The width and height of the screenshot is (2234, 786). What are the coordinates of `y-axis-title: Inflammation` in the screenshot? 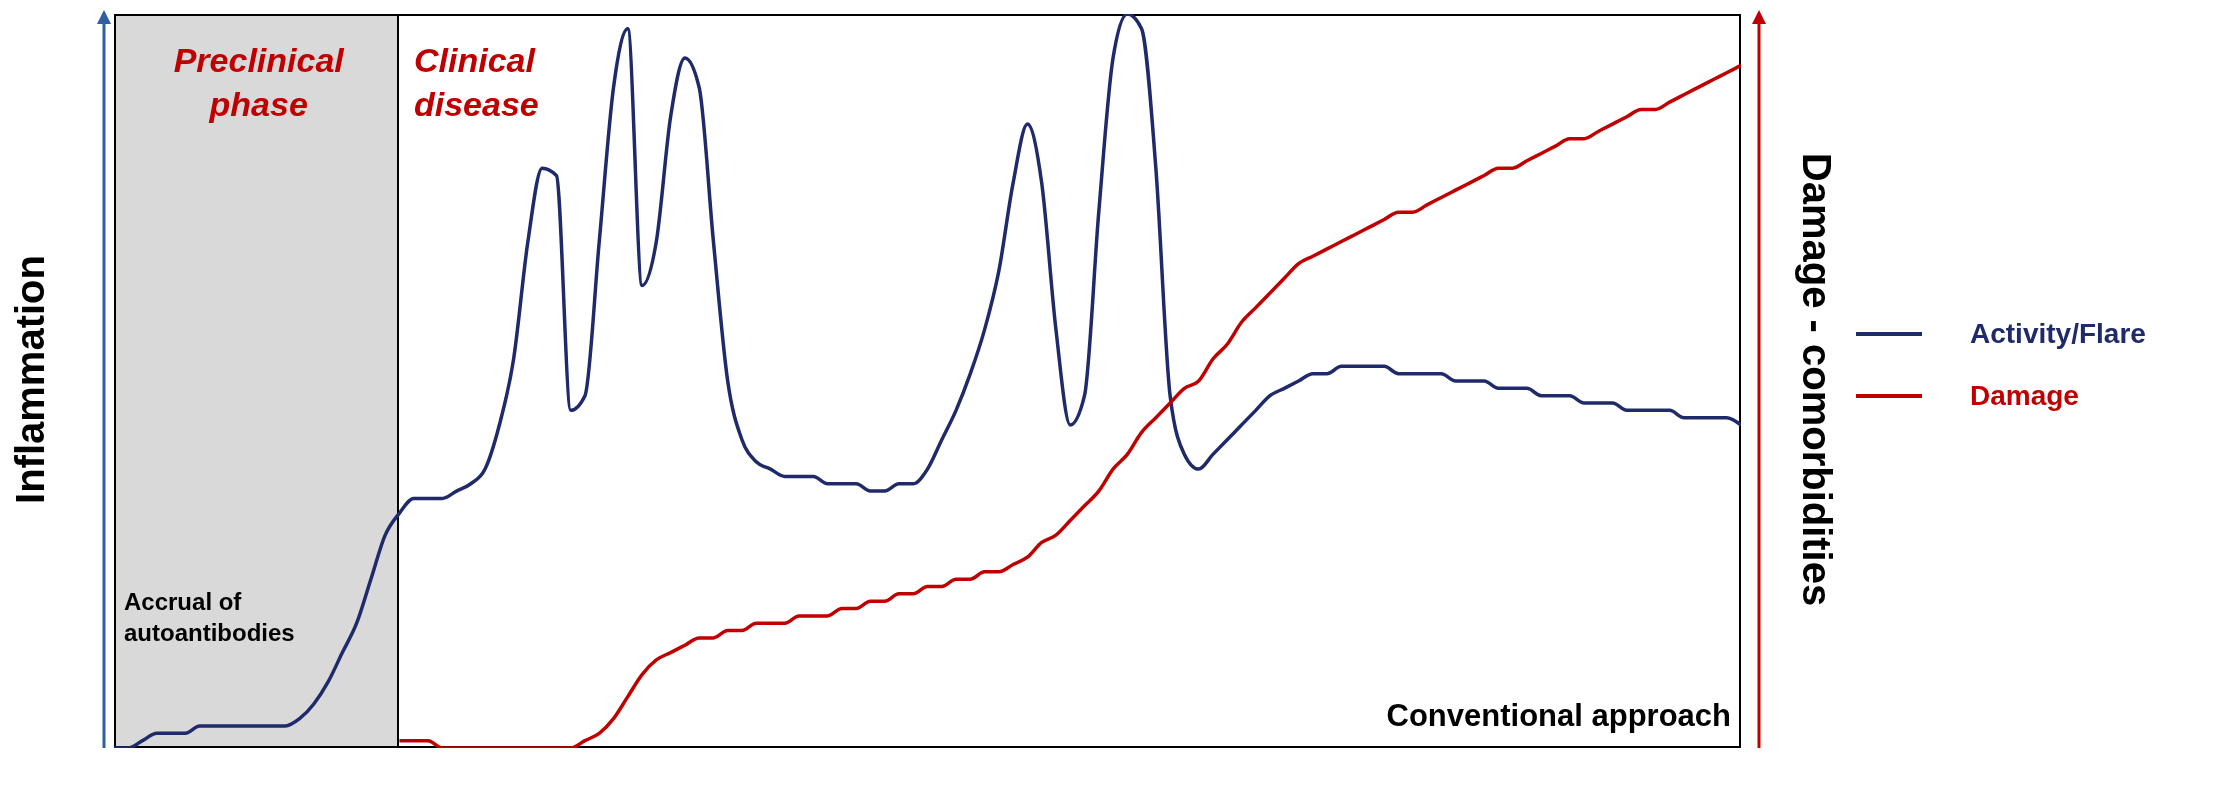 It's located at (30, 380).